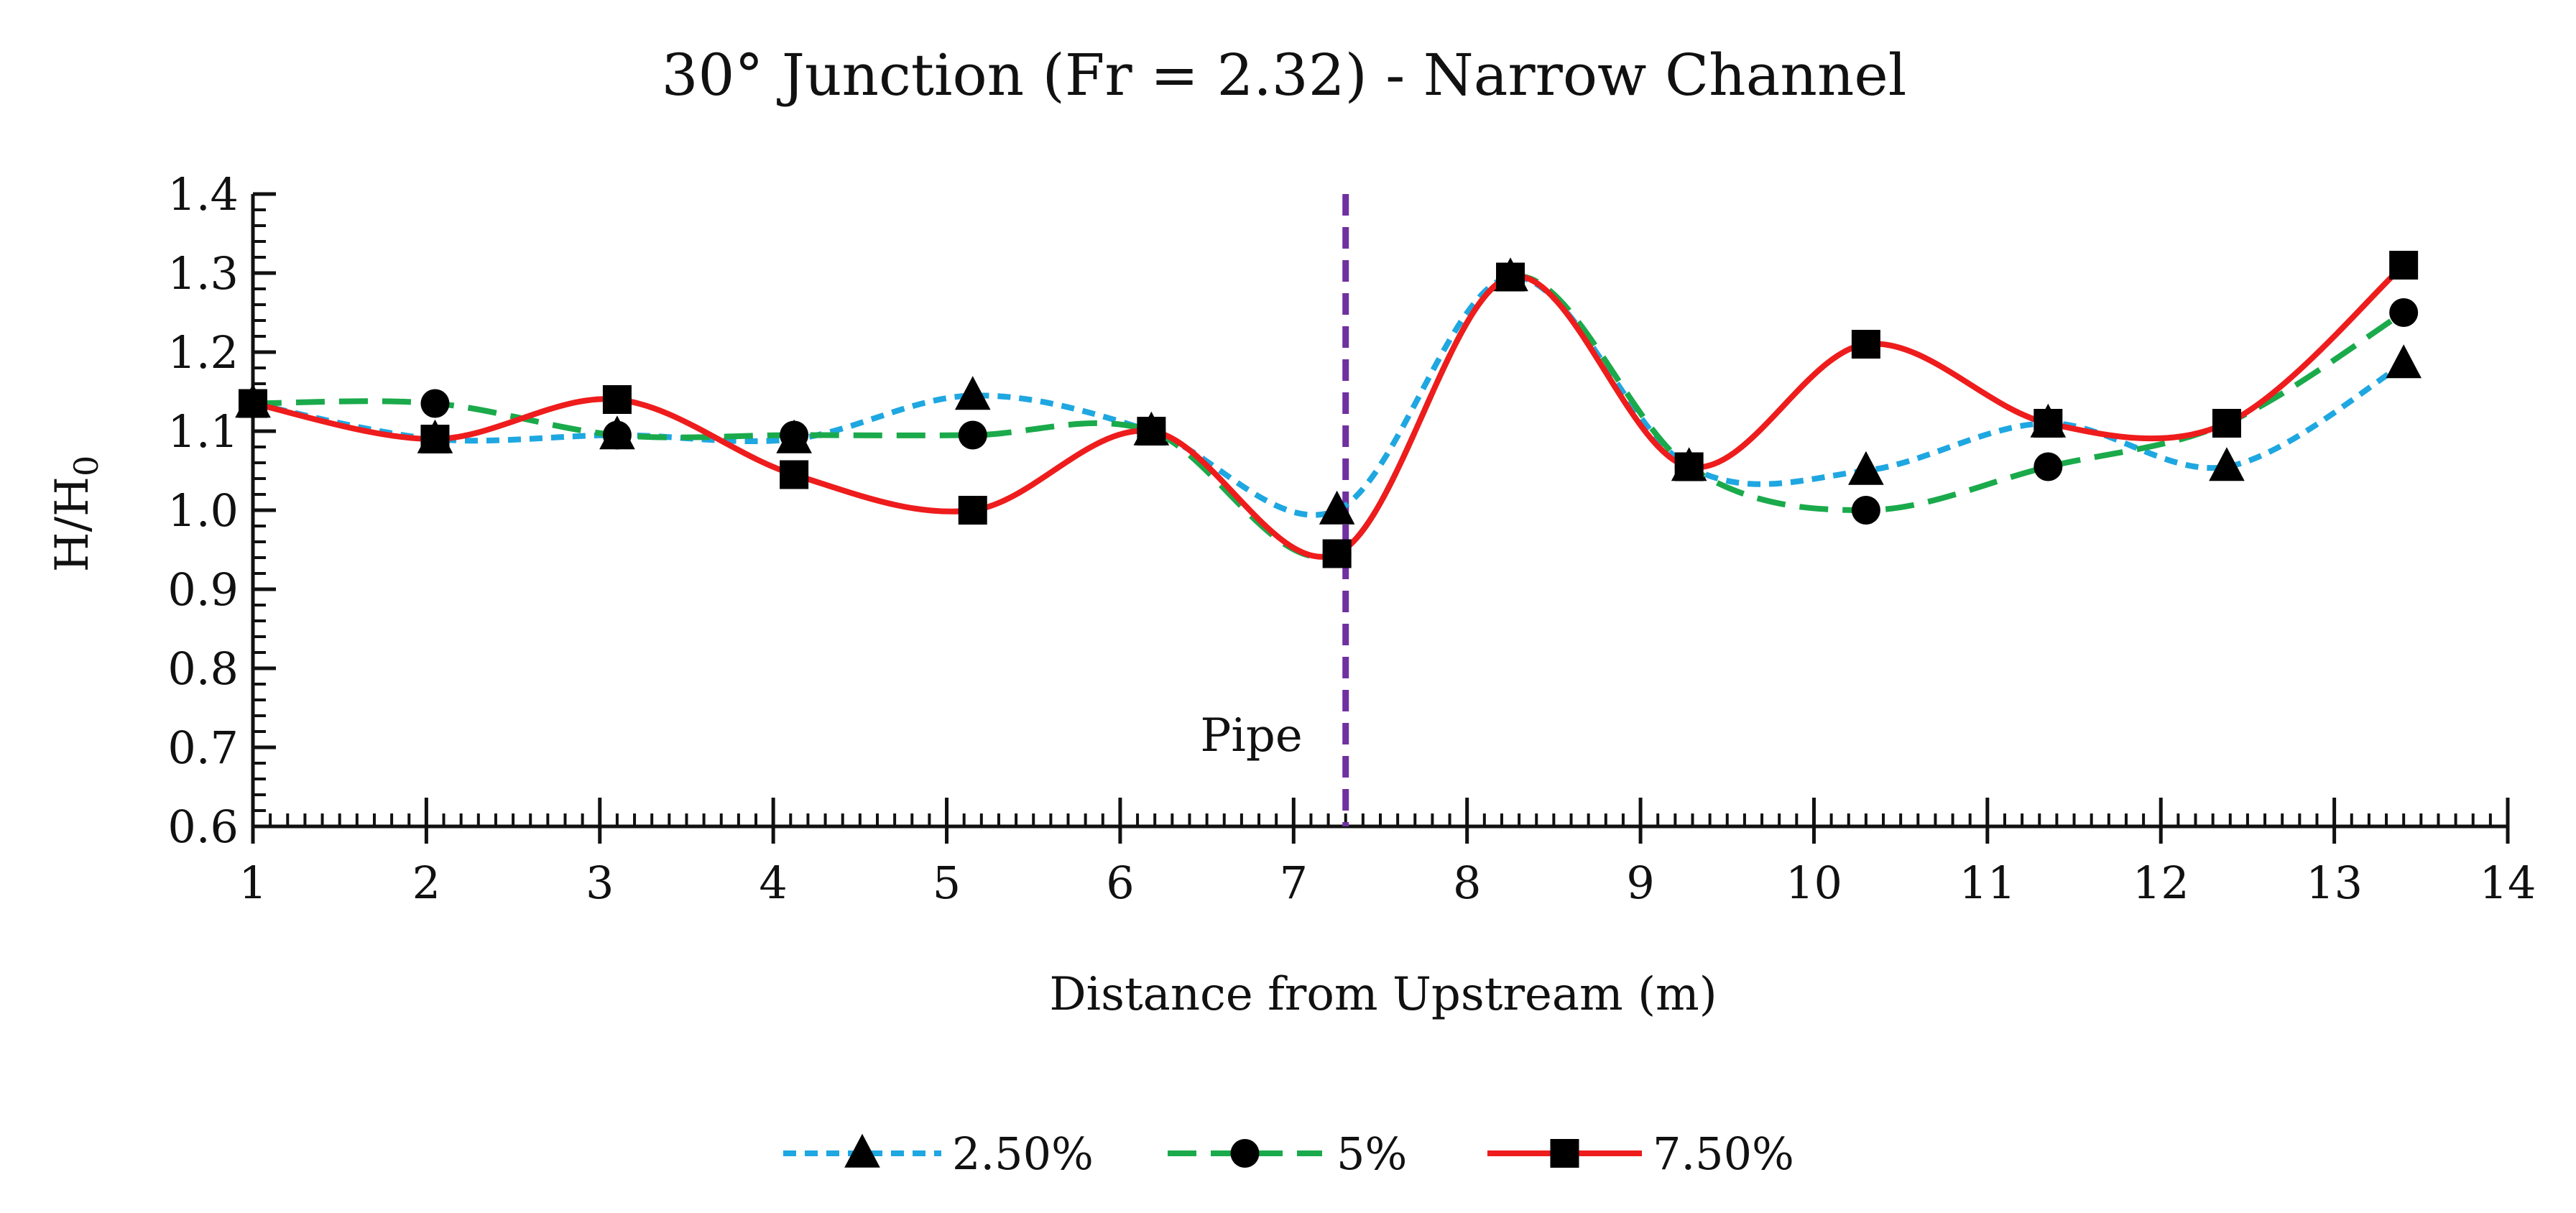 This screenshot has width=2576, height=1213. I want to click on y-axis-title-main: H/H, so click(72, 524).